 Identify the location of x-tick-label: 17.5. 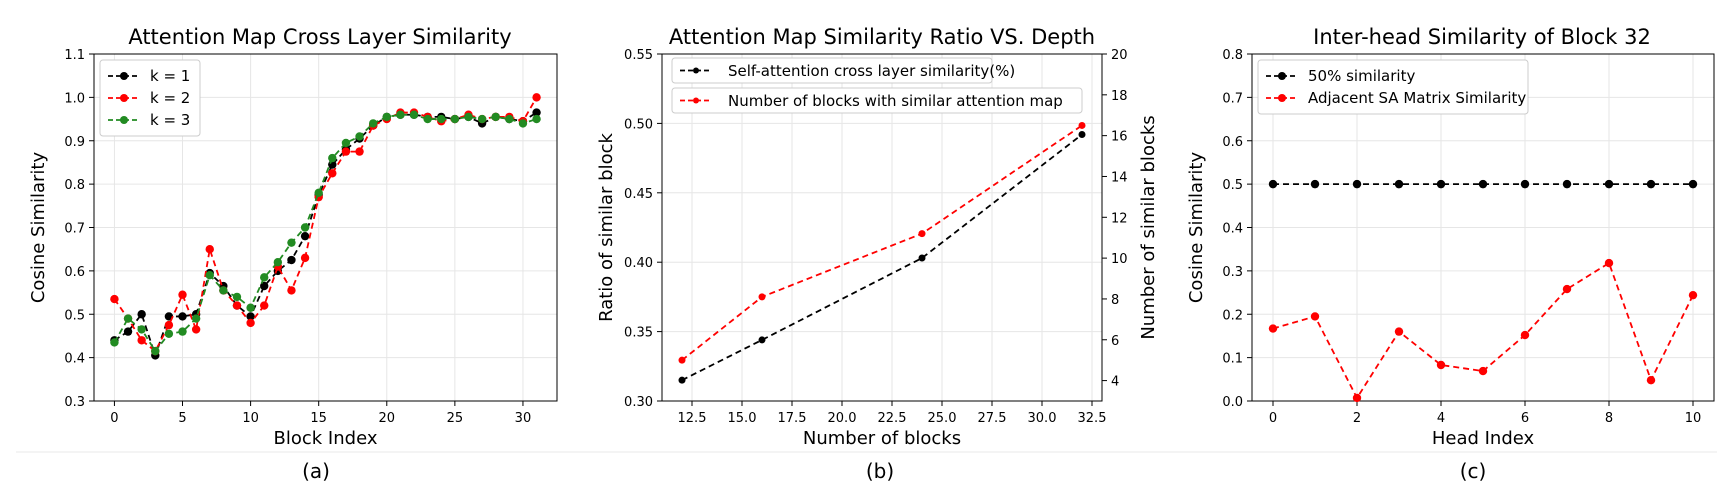
(792, 418).